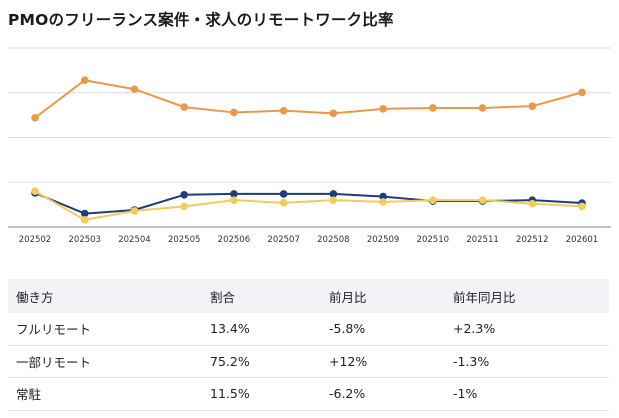 This screenshot has height=418, width=619. I want to click on x-tick-label: 202512, so click(532, 240).